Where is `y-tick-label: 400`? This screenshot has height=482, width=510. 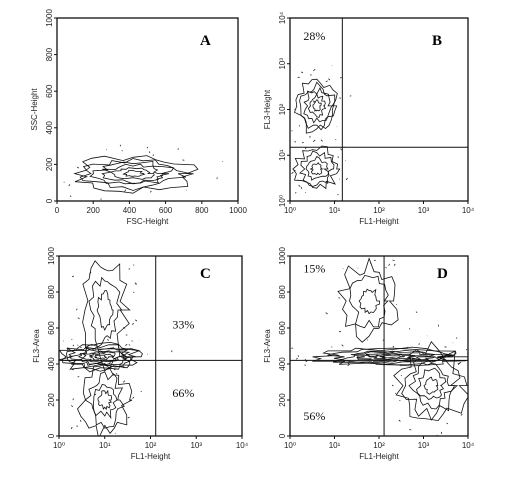 y-tick-label: 400 is located at coordinates (282, 364).